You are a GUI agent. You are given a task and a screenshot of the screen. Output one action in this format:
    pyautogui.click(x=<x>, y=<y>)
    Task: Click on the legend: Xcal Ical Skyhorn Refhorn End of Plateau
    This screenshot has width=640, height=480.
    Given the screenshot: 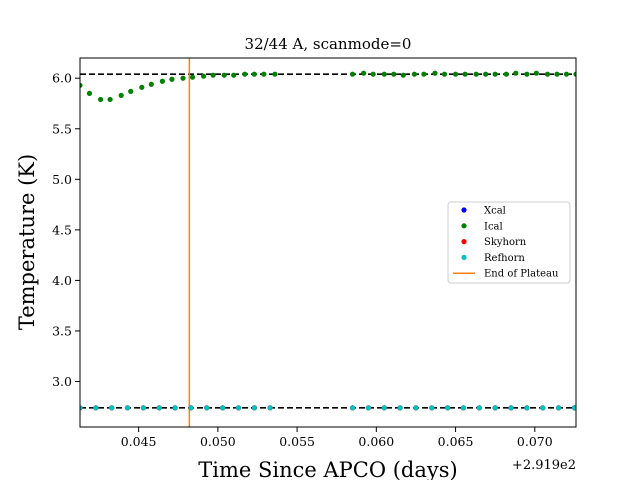 What is the action you would take?
    pyautogui.click(x=509, y=242)
    